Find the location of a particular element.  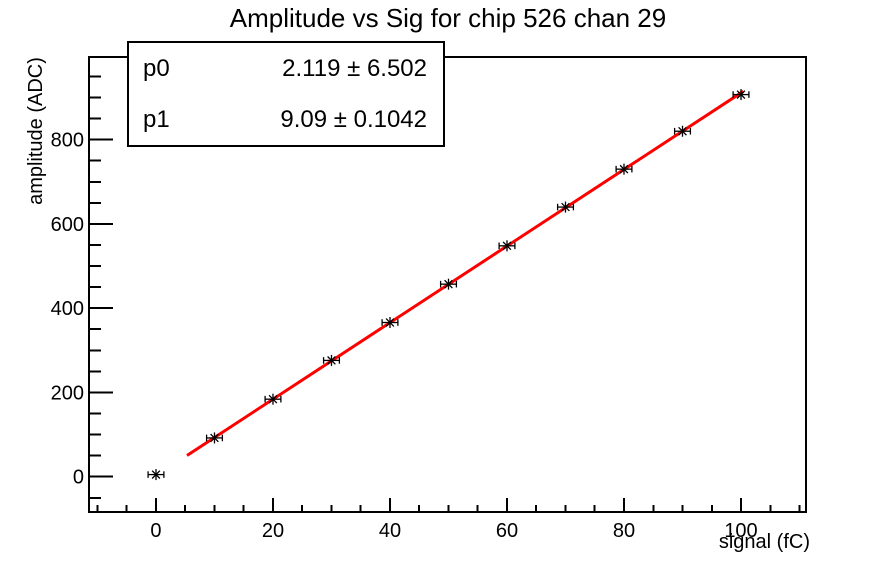

fit-stats-box: p0 2.119 ± 6.502 p1 9.09 ± 0.1042 is located at coordinates (286, 94).